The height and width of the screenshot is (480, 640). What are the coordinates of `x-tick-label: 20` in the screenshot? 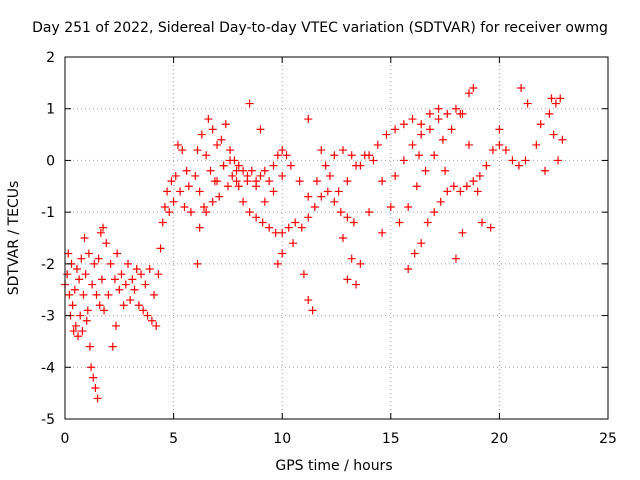 It's located at (499, 439).